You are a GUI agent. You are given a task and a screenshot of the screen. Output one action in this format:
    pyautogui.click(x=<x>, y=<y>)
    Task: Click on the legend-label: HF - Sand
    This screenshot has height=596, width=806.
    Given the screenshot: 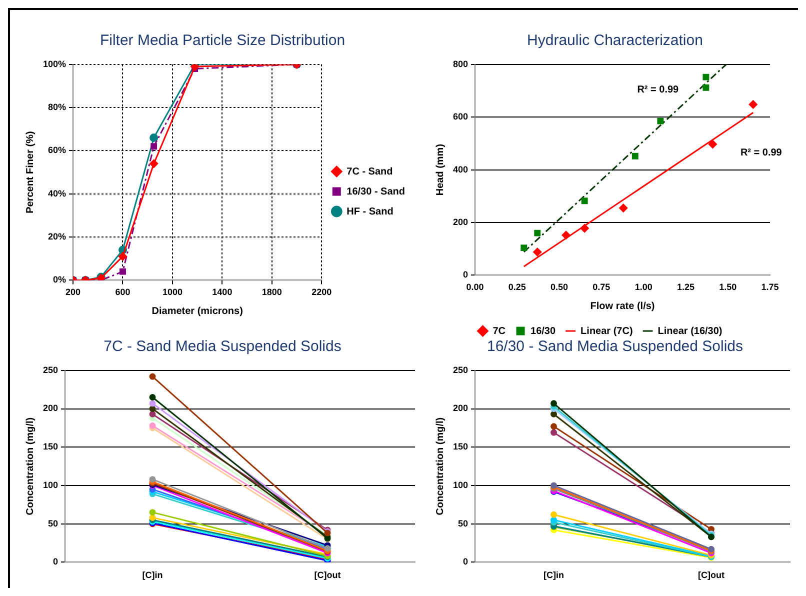 What is the action you would take?
    pyautogui.click(x=370, y=212)
    